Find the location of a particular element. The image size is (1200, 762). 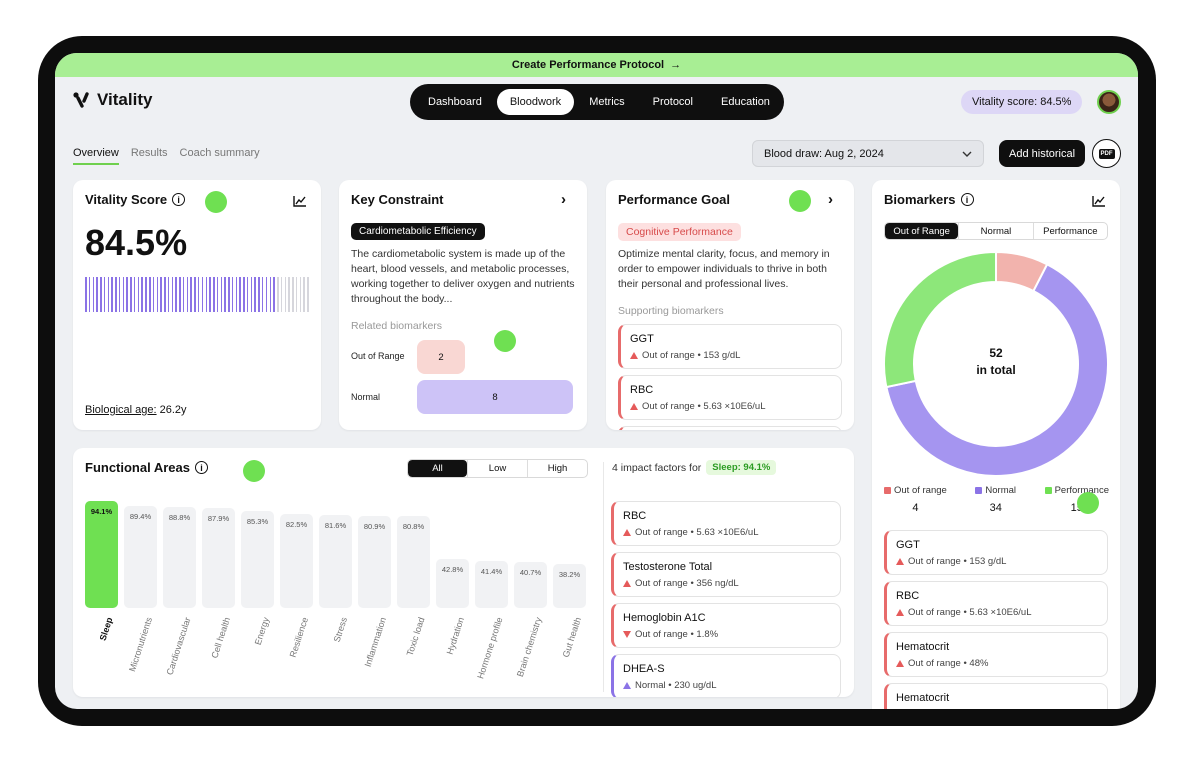

bar-sleep: 94.1% is located at coordinates (101, 554).